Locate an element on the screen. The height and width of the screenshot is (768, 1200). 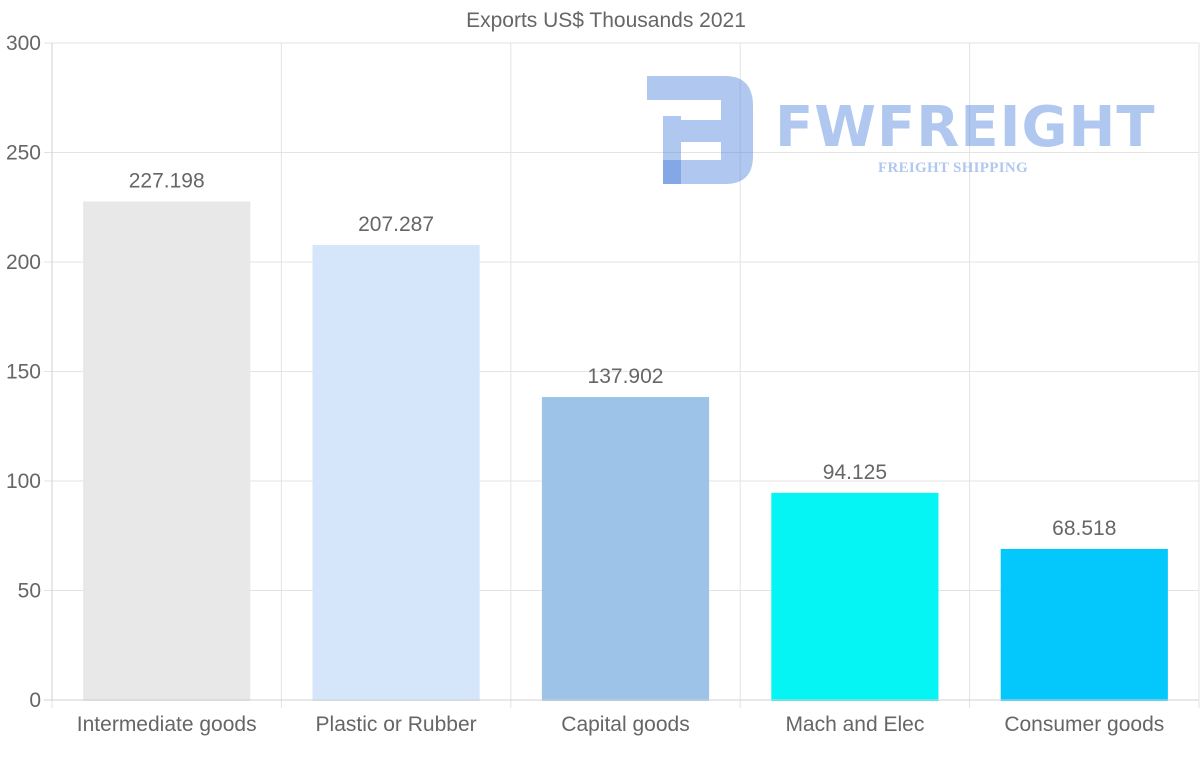
bar-capital-goods is located at coordinates (625, 548).